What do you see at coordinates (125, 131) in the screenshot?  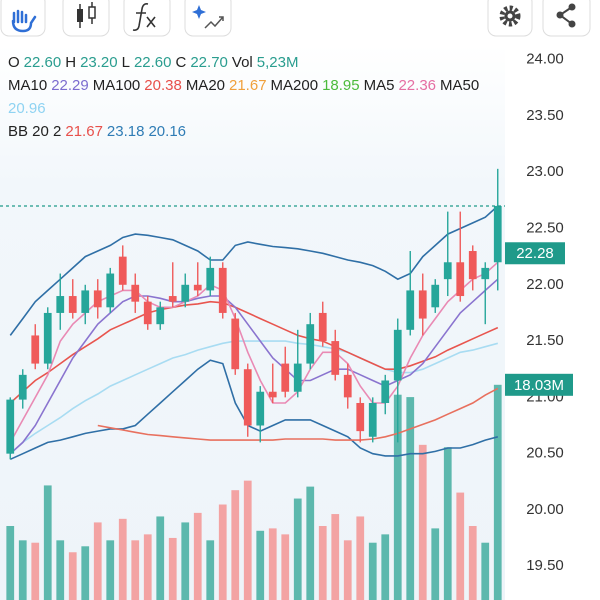 I see `bb-value: 23.18` at bounding box center [125, 131].